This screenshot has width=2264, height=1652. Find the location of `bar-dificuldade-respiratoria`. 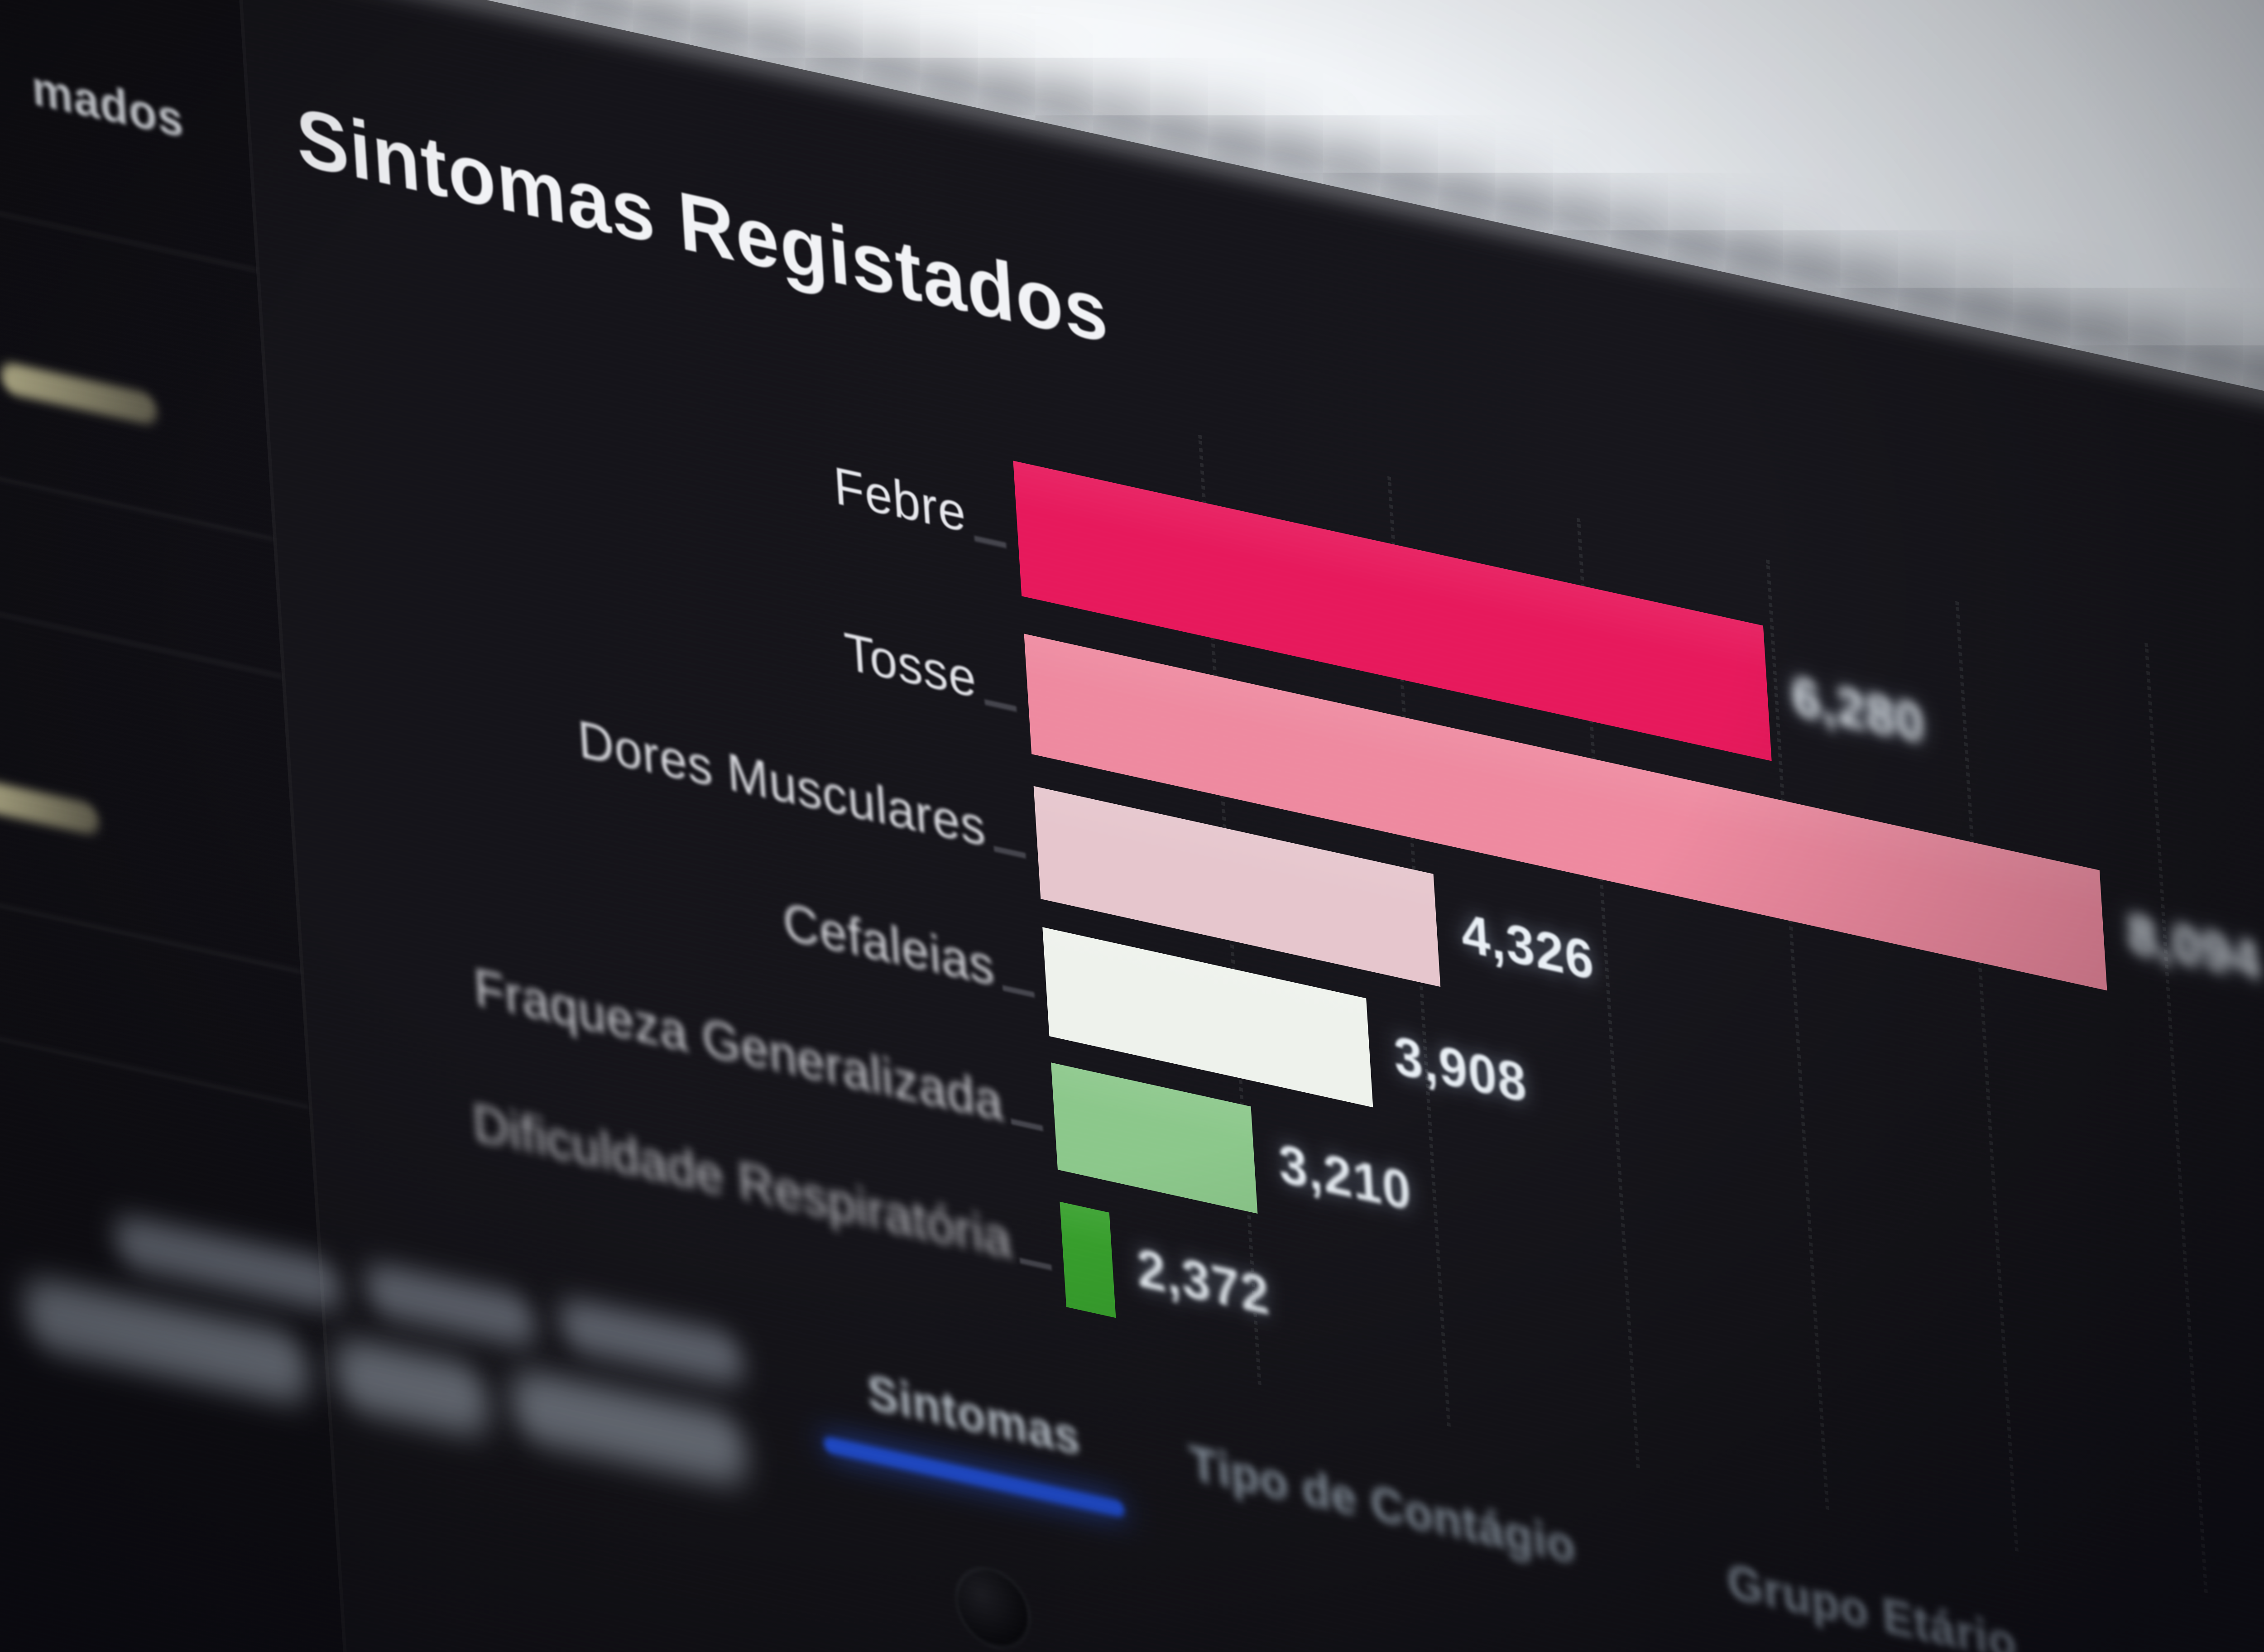

bar-dificuldade-respiratoria is located at coordinates (1088, 1259).